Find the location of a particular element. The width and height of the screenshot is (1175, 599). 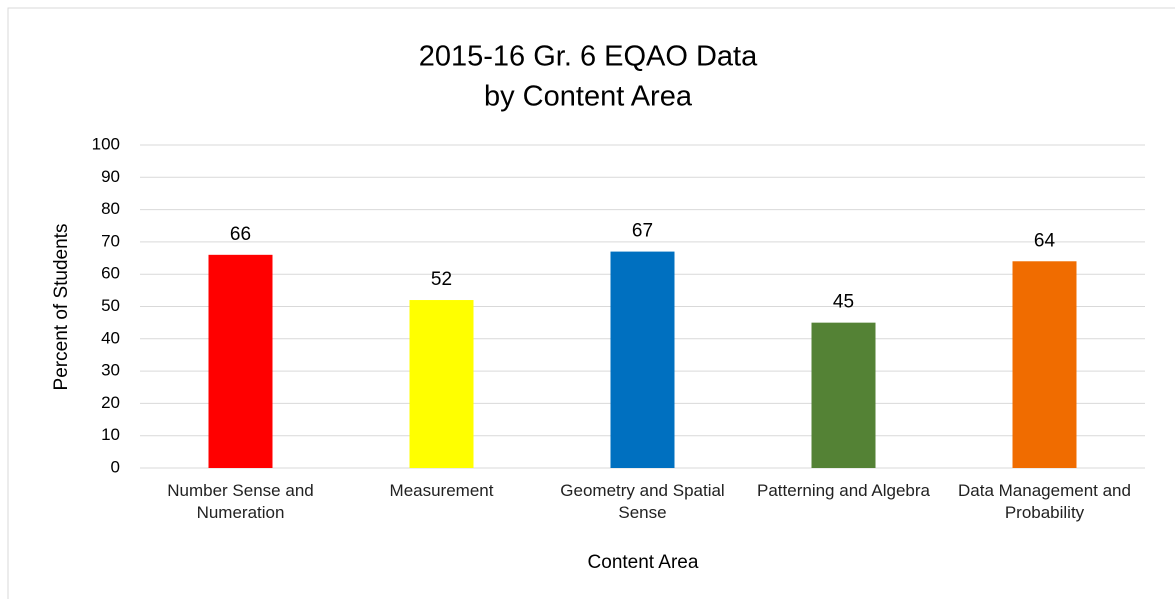

data-label: 52 is located at coordinates (441, 279).